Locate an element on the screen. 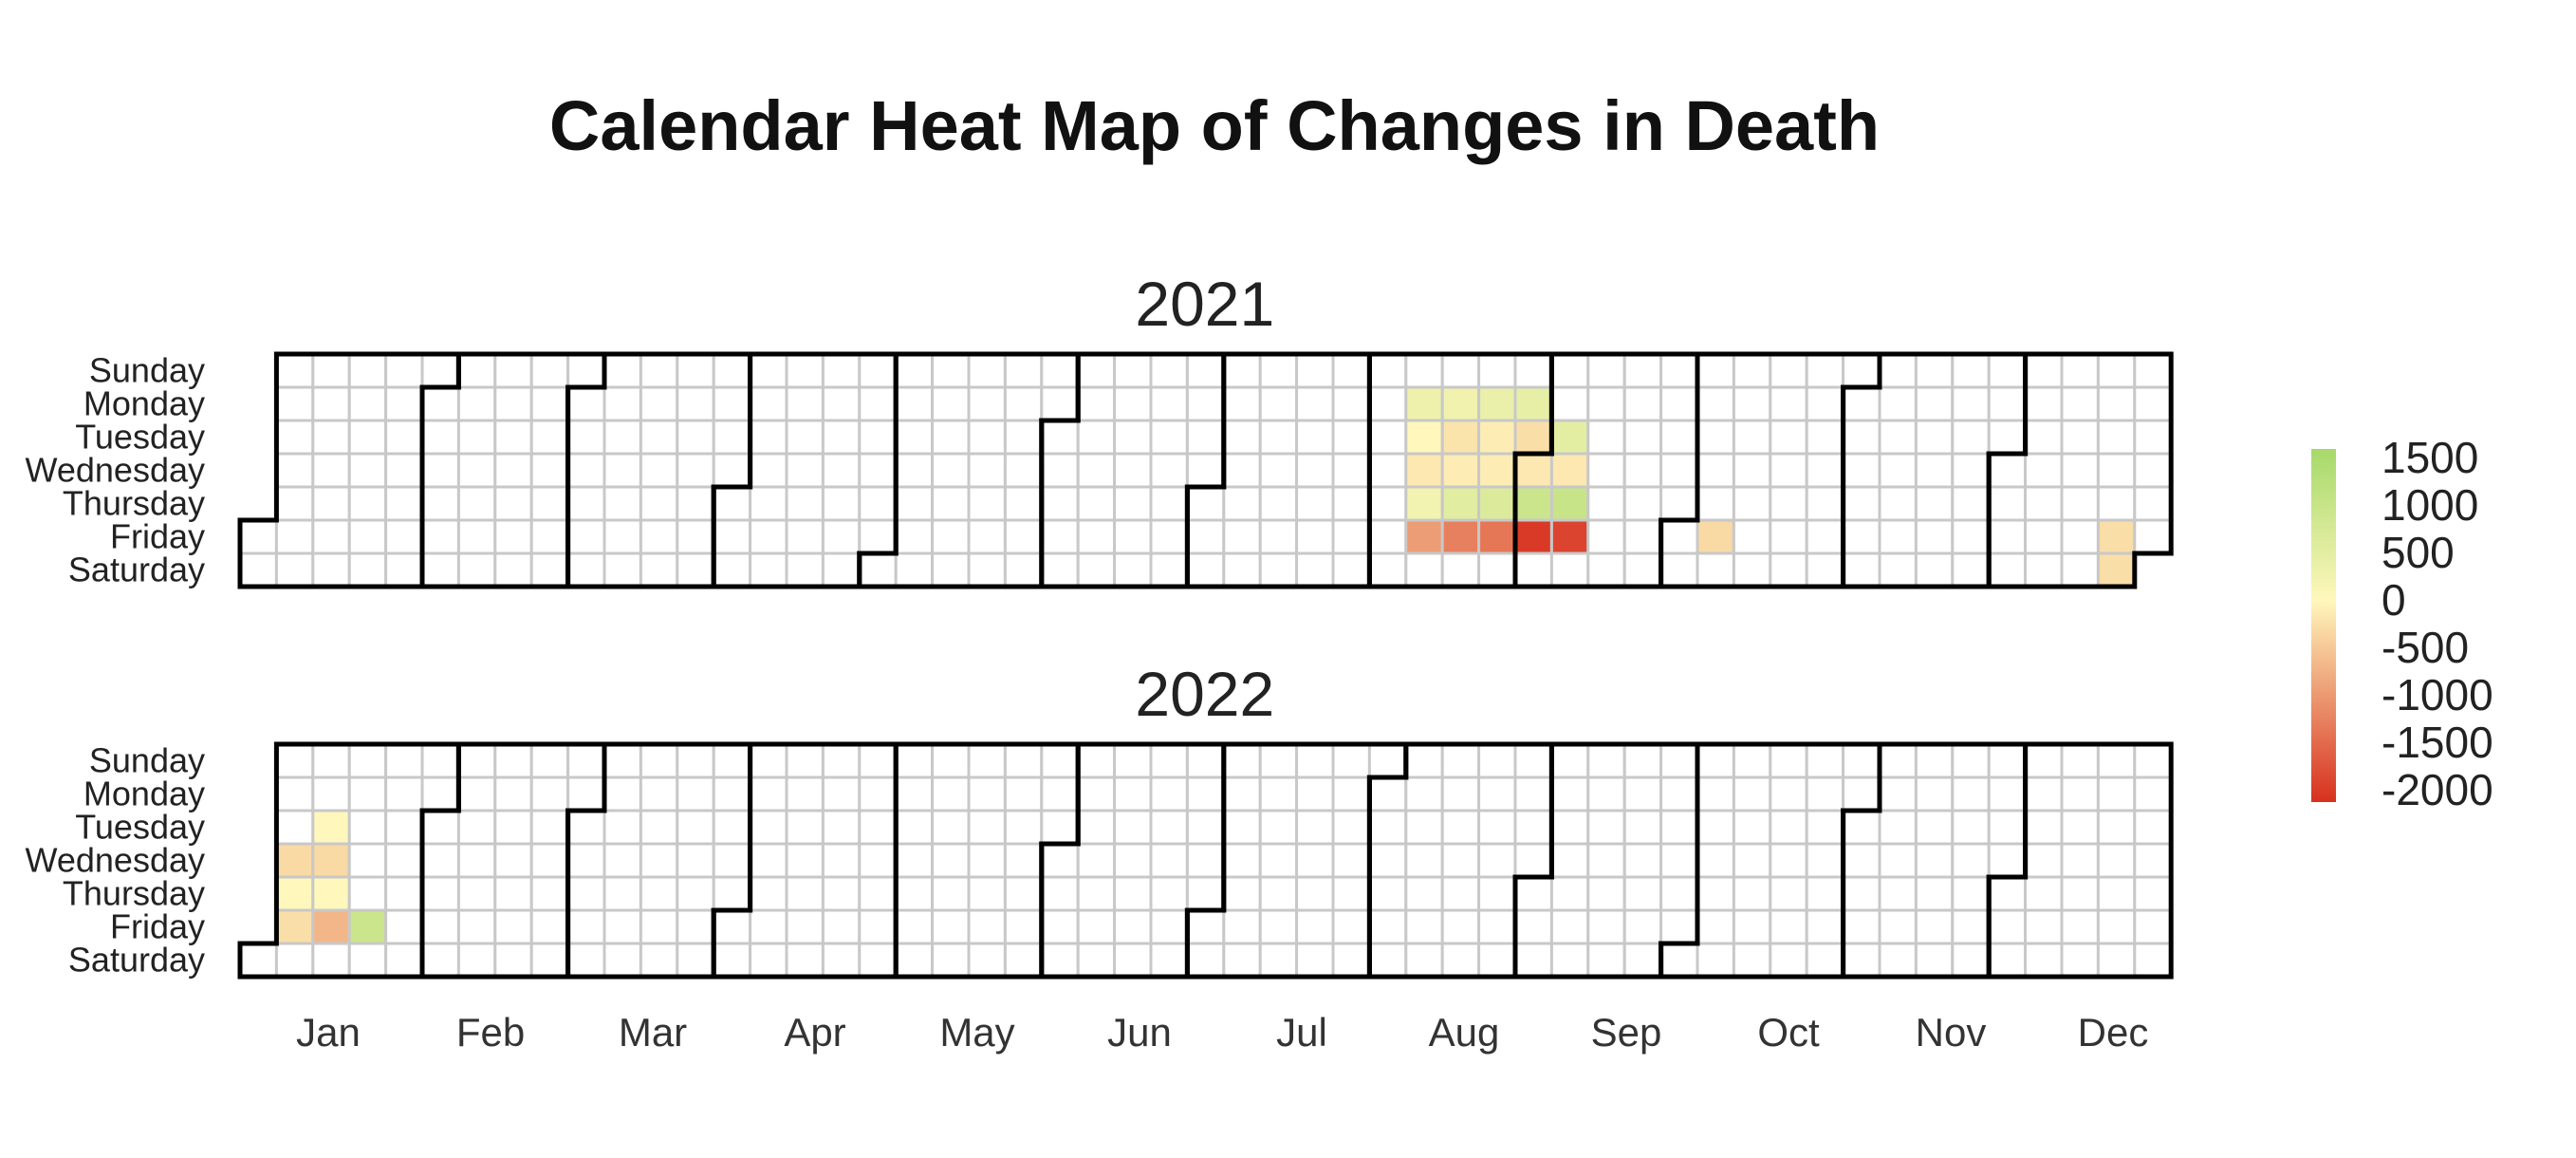 This screenshot has height=1158, width=2576. weekday-label: Wednesday is located at coordinates (115, 860).